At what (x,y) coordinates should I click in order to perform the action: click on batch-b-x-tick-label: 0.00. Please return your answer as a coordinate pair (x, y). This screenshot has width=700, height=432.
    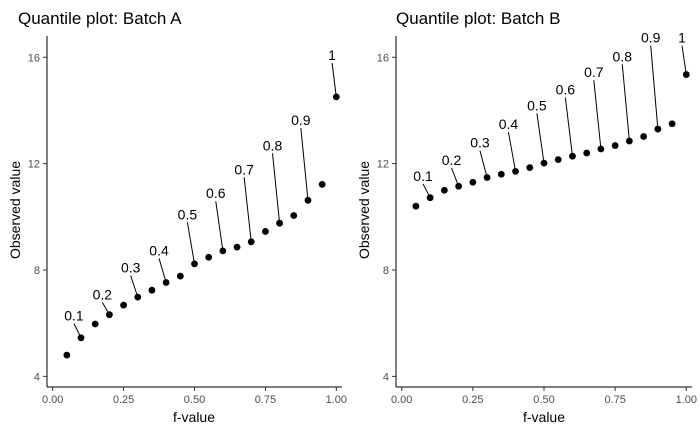
    Looking at the image, I should click on (401, 400).